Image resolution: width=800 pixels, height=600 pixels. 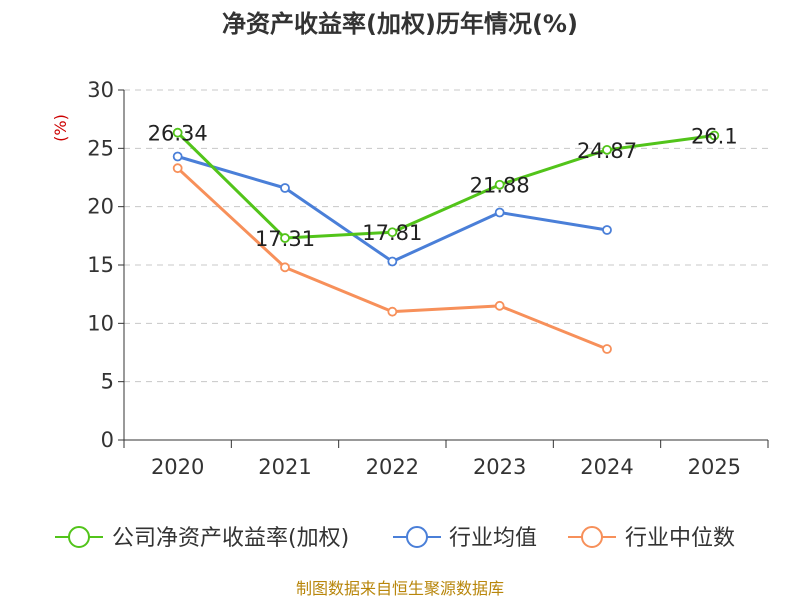 I want to click on x-tick-label: 2023, so click(x=499, y=467).